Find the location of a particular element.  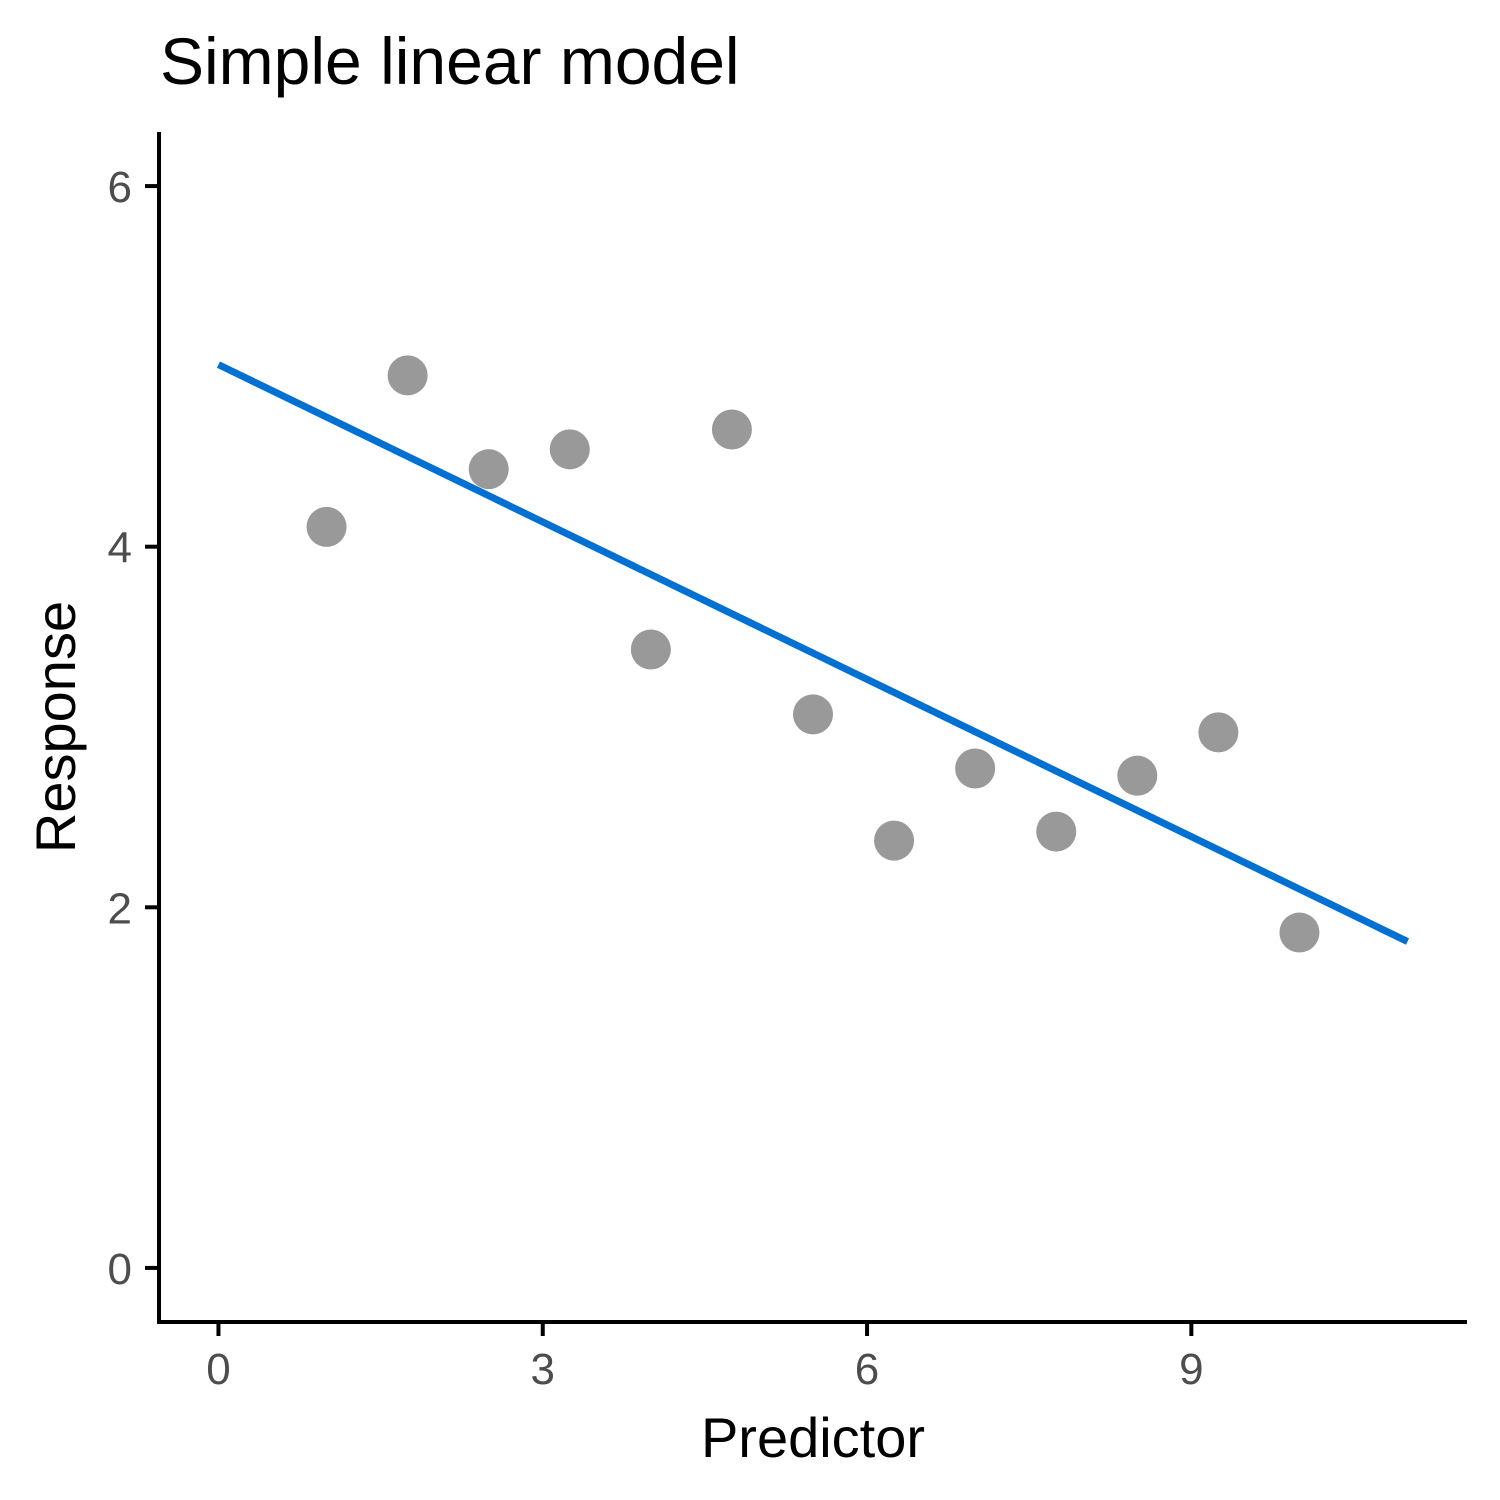

x-tick-label-9: 9 is located at coordinates (1191, 1369).